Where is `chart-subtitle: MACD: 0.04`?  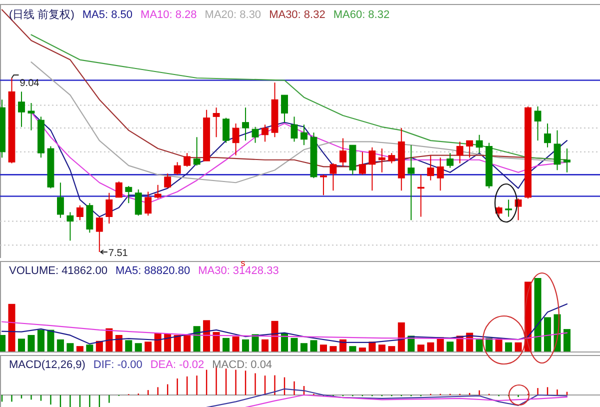 chart-subtitle: MACD: 0.04 is located at coordinates (242, 365).